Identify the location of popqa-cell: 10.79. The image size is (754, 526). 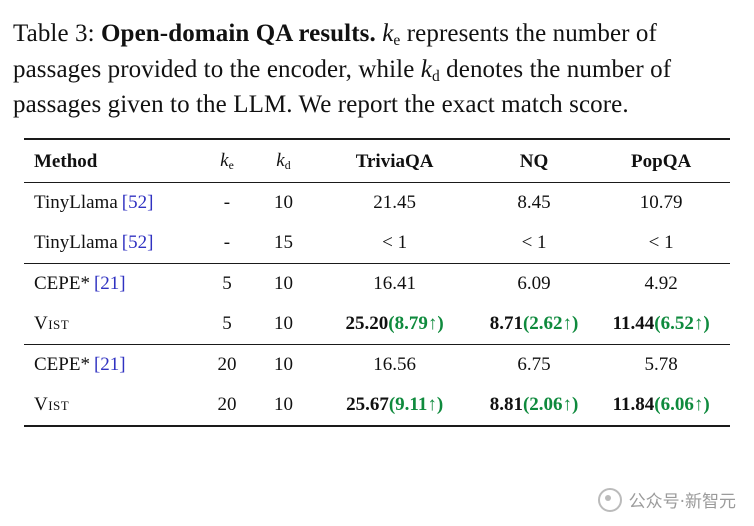
(661, 203).